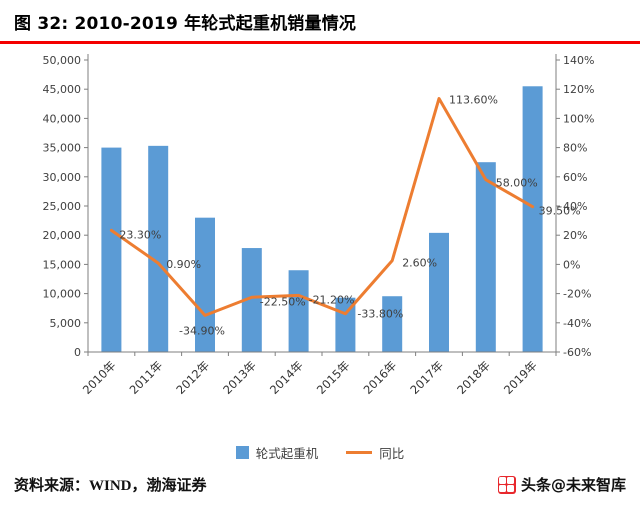 Image resolution: width=640 pixels, height=510 pixels. Describe the element at coordinates (62, 60) in the screenshot. I see `left-axis-tick-label: 50,000` at that location.